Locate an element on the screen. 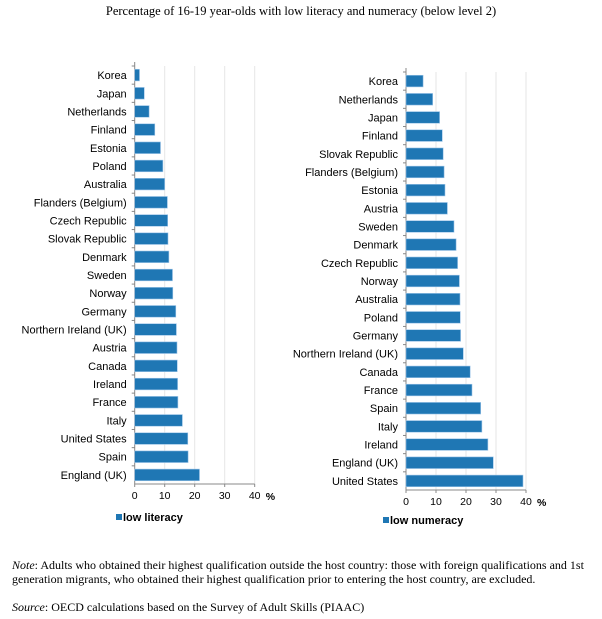 The image size is (602, 619). legend-label: low literacy is located at coordinates (153, 518).